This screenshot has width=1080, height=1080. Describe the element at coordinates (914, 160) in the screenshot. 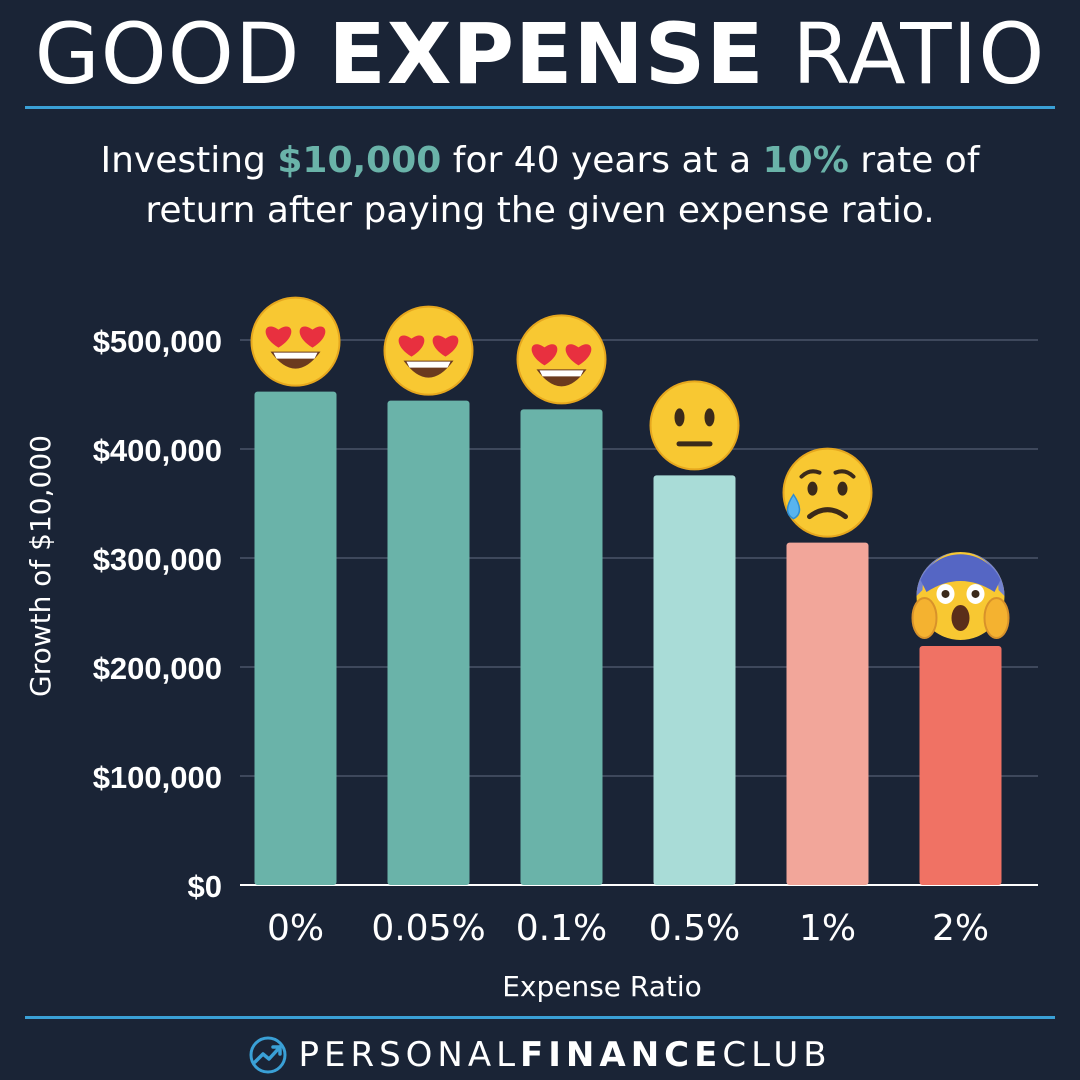

I see `subtitle-text-3: rate of` at that location.